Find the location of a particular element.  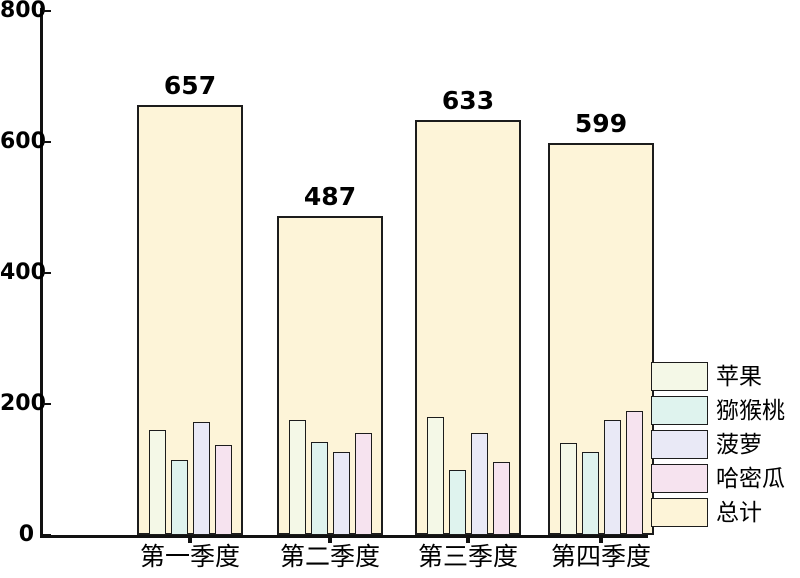

legend-label: 菠萝 is located at coordinates (739, 444).